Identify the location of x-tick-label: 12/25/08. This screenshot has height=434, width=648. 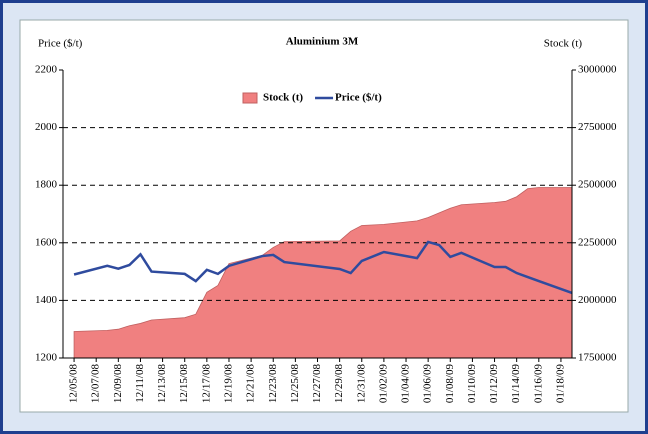
(295, 384).